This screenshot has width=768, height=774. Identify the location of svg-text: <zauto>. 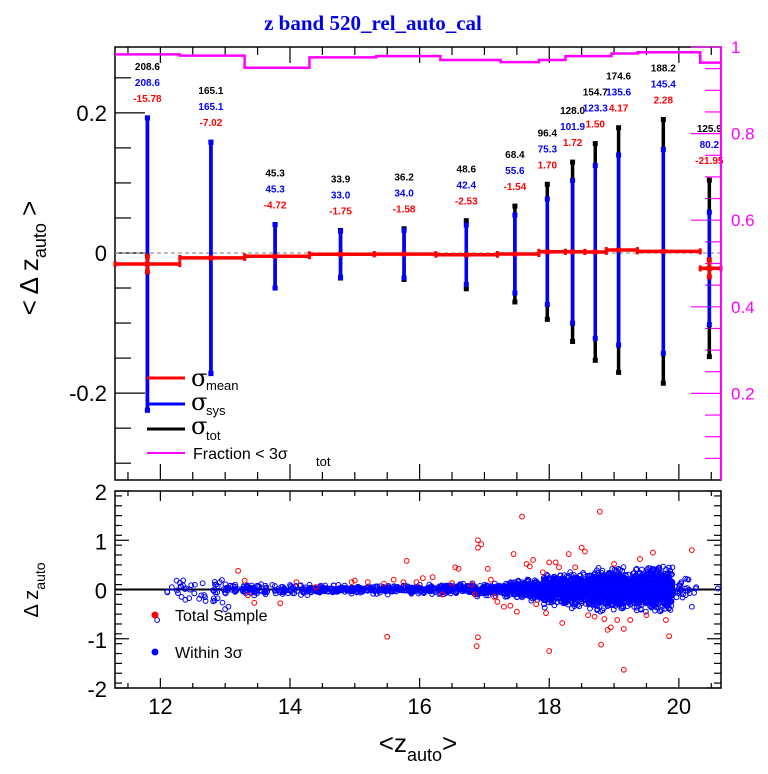
(418, 746).